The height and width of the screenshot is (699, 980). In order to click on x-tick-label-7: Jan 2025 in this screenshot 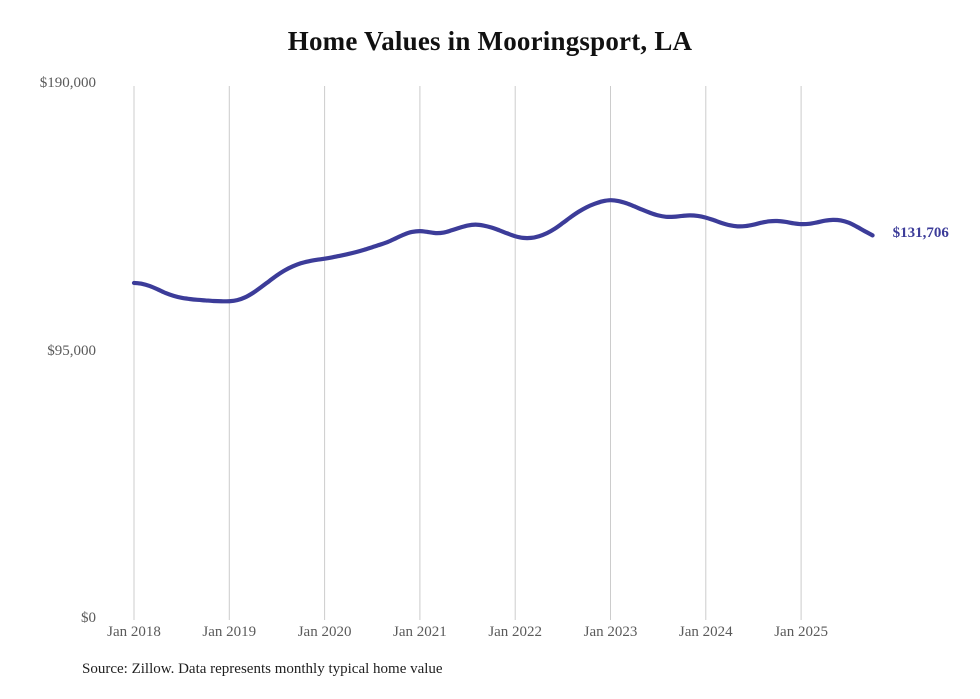, I will do `click(801, 632)`.